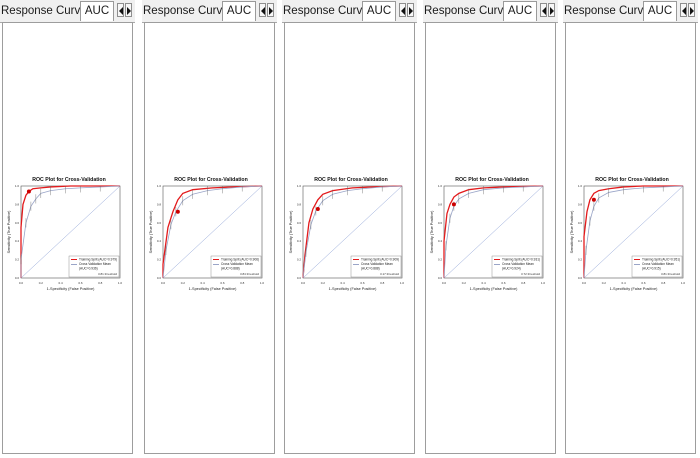 This screenshot has width=700, height=458. I want to click on threshold-note: 3.81 threshold, so click(670, 274).